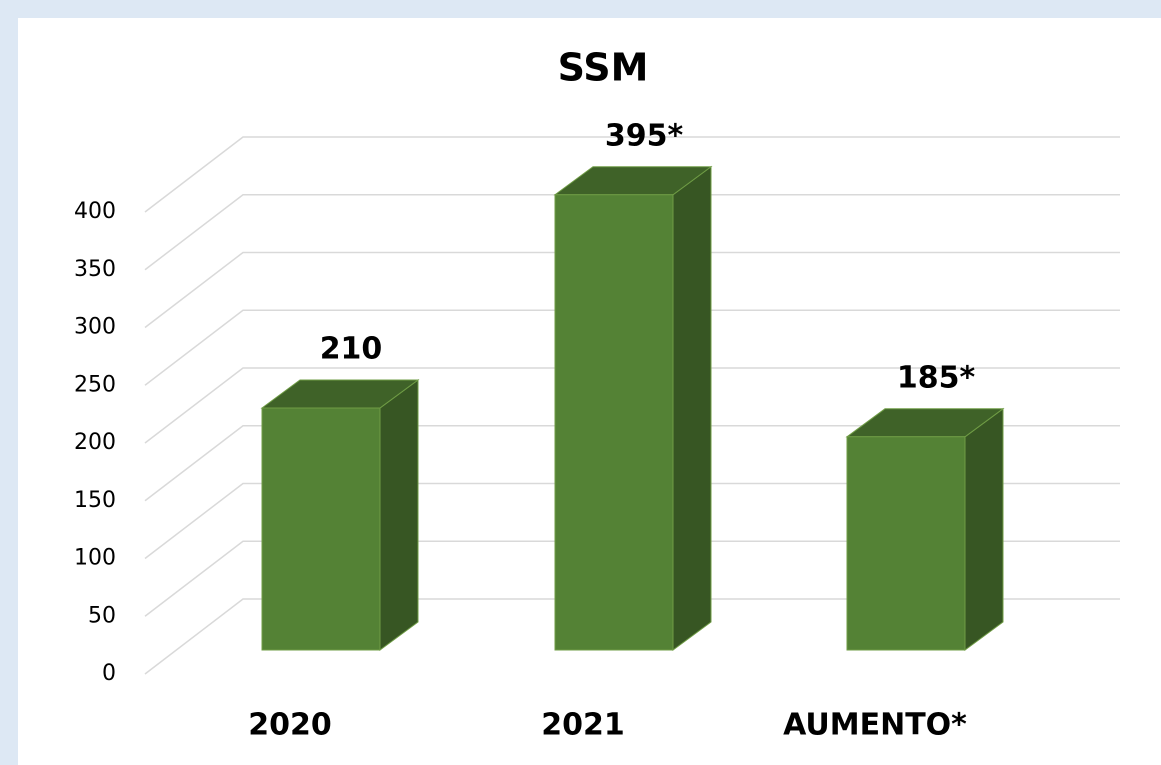 Image resolution: width=1161 pixels, height=765 pixels. What do you see at coordinates (351, 348) in the screenshot?
I see `data-label: 210` at bounding box center [351, 348].